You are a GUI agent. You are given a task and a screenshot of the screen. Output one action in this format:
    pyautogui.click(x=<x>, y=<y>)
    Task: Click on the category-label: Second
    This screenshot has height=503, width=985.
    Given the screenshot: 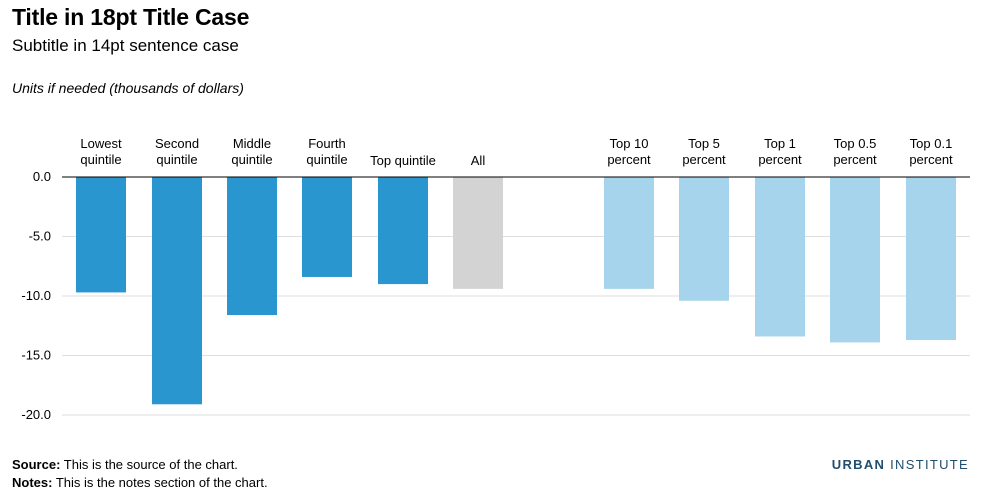 What is the action you would take?
    pyautogui.click(x=177, y=143)
    